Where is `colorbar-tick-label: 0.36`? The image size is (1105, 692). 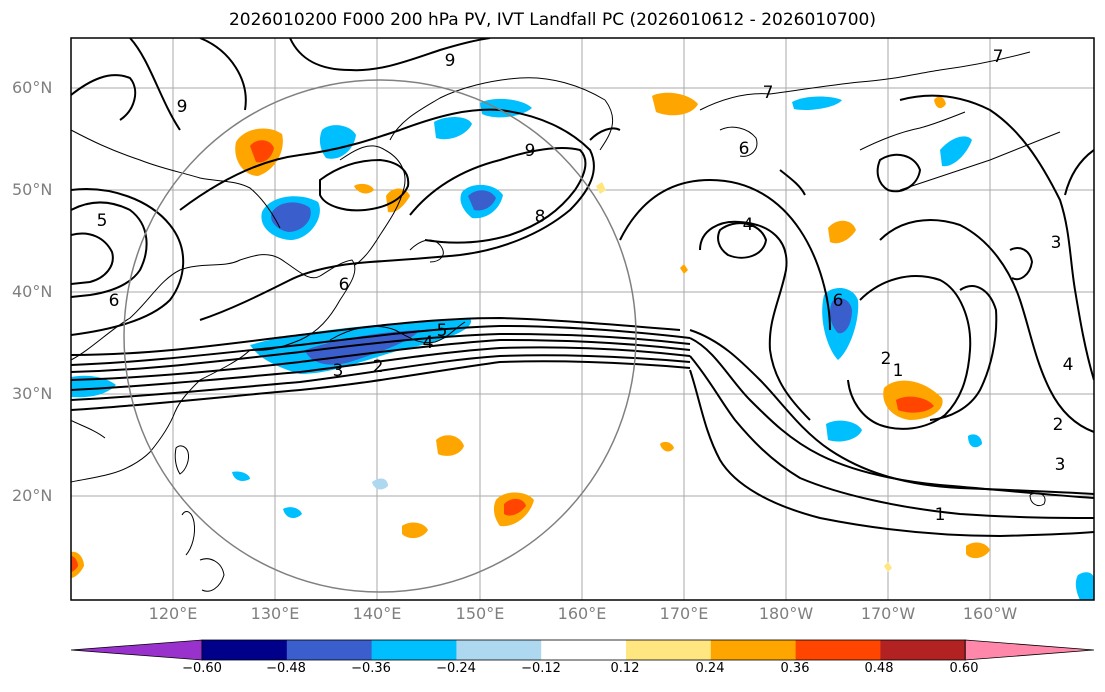 colorbar-tick-label: 0.36 is located at coordinates (795, 668).